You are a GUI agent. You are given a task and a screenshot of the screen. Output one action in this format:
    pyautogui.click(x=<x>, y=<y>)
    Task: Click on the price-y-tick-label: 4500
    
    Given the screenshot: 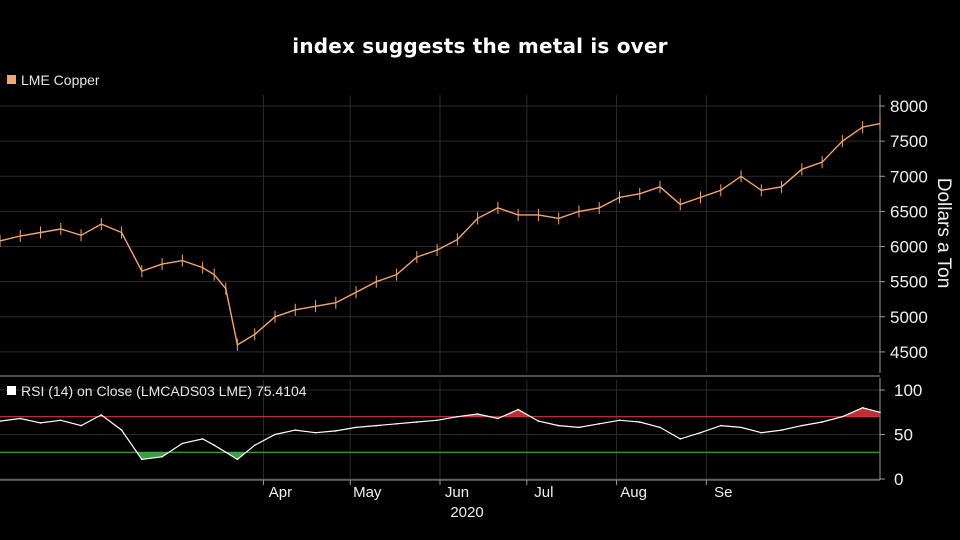 What is the action you would take?
    pyautogui.click(x=909, y=352)
    